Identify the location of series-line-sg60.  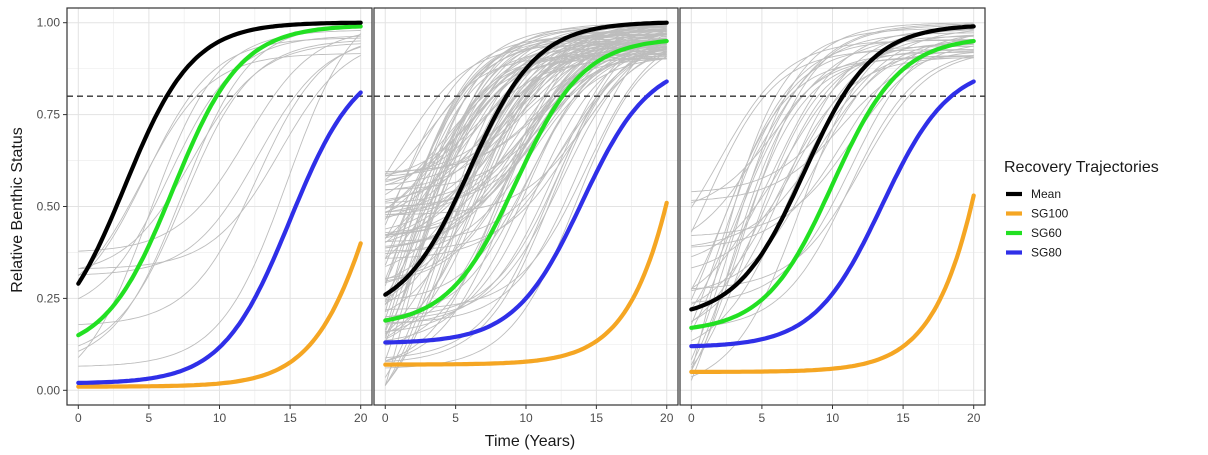
(526, 181).